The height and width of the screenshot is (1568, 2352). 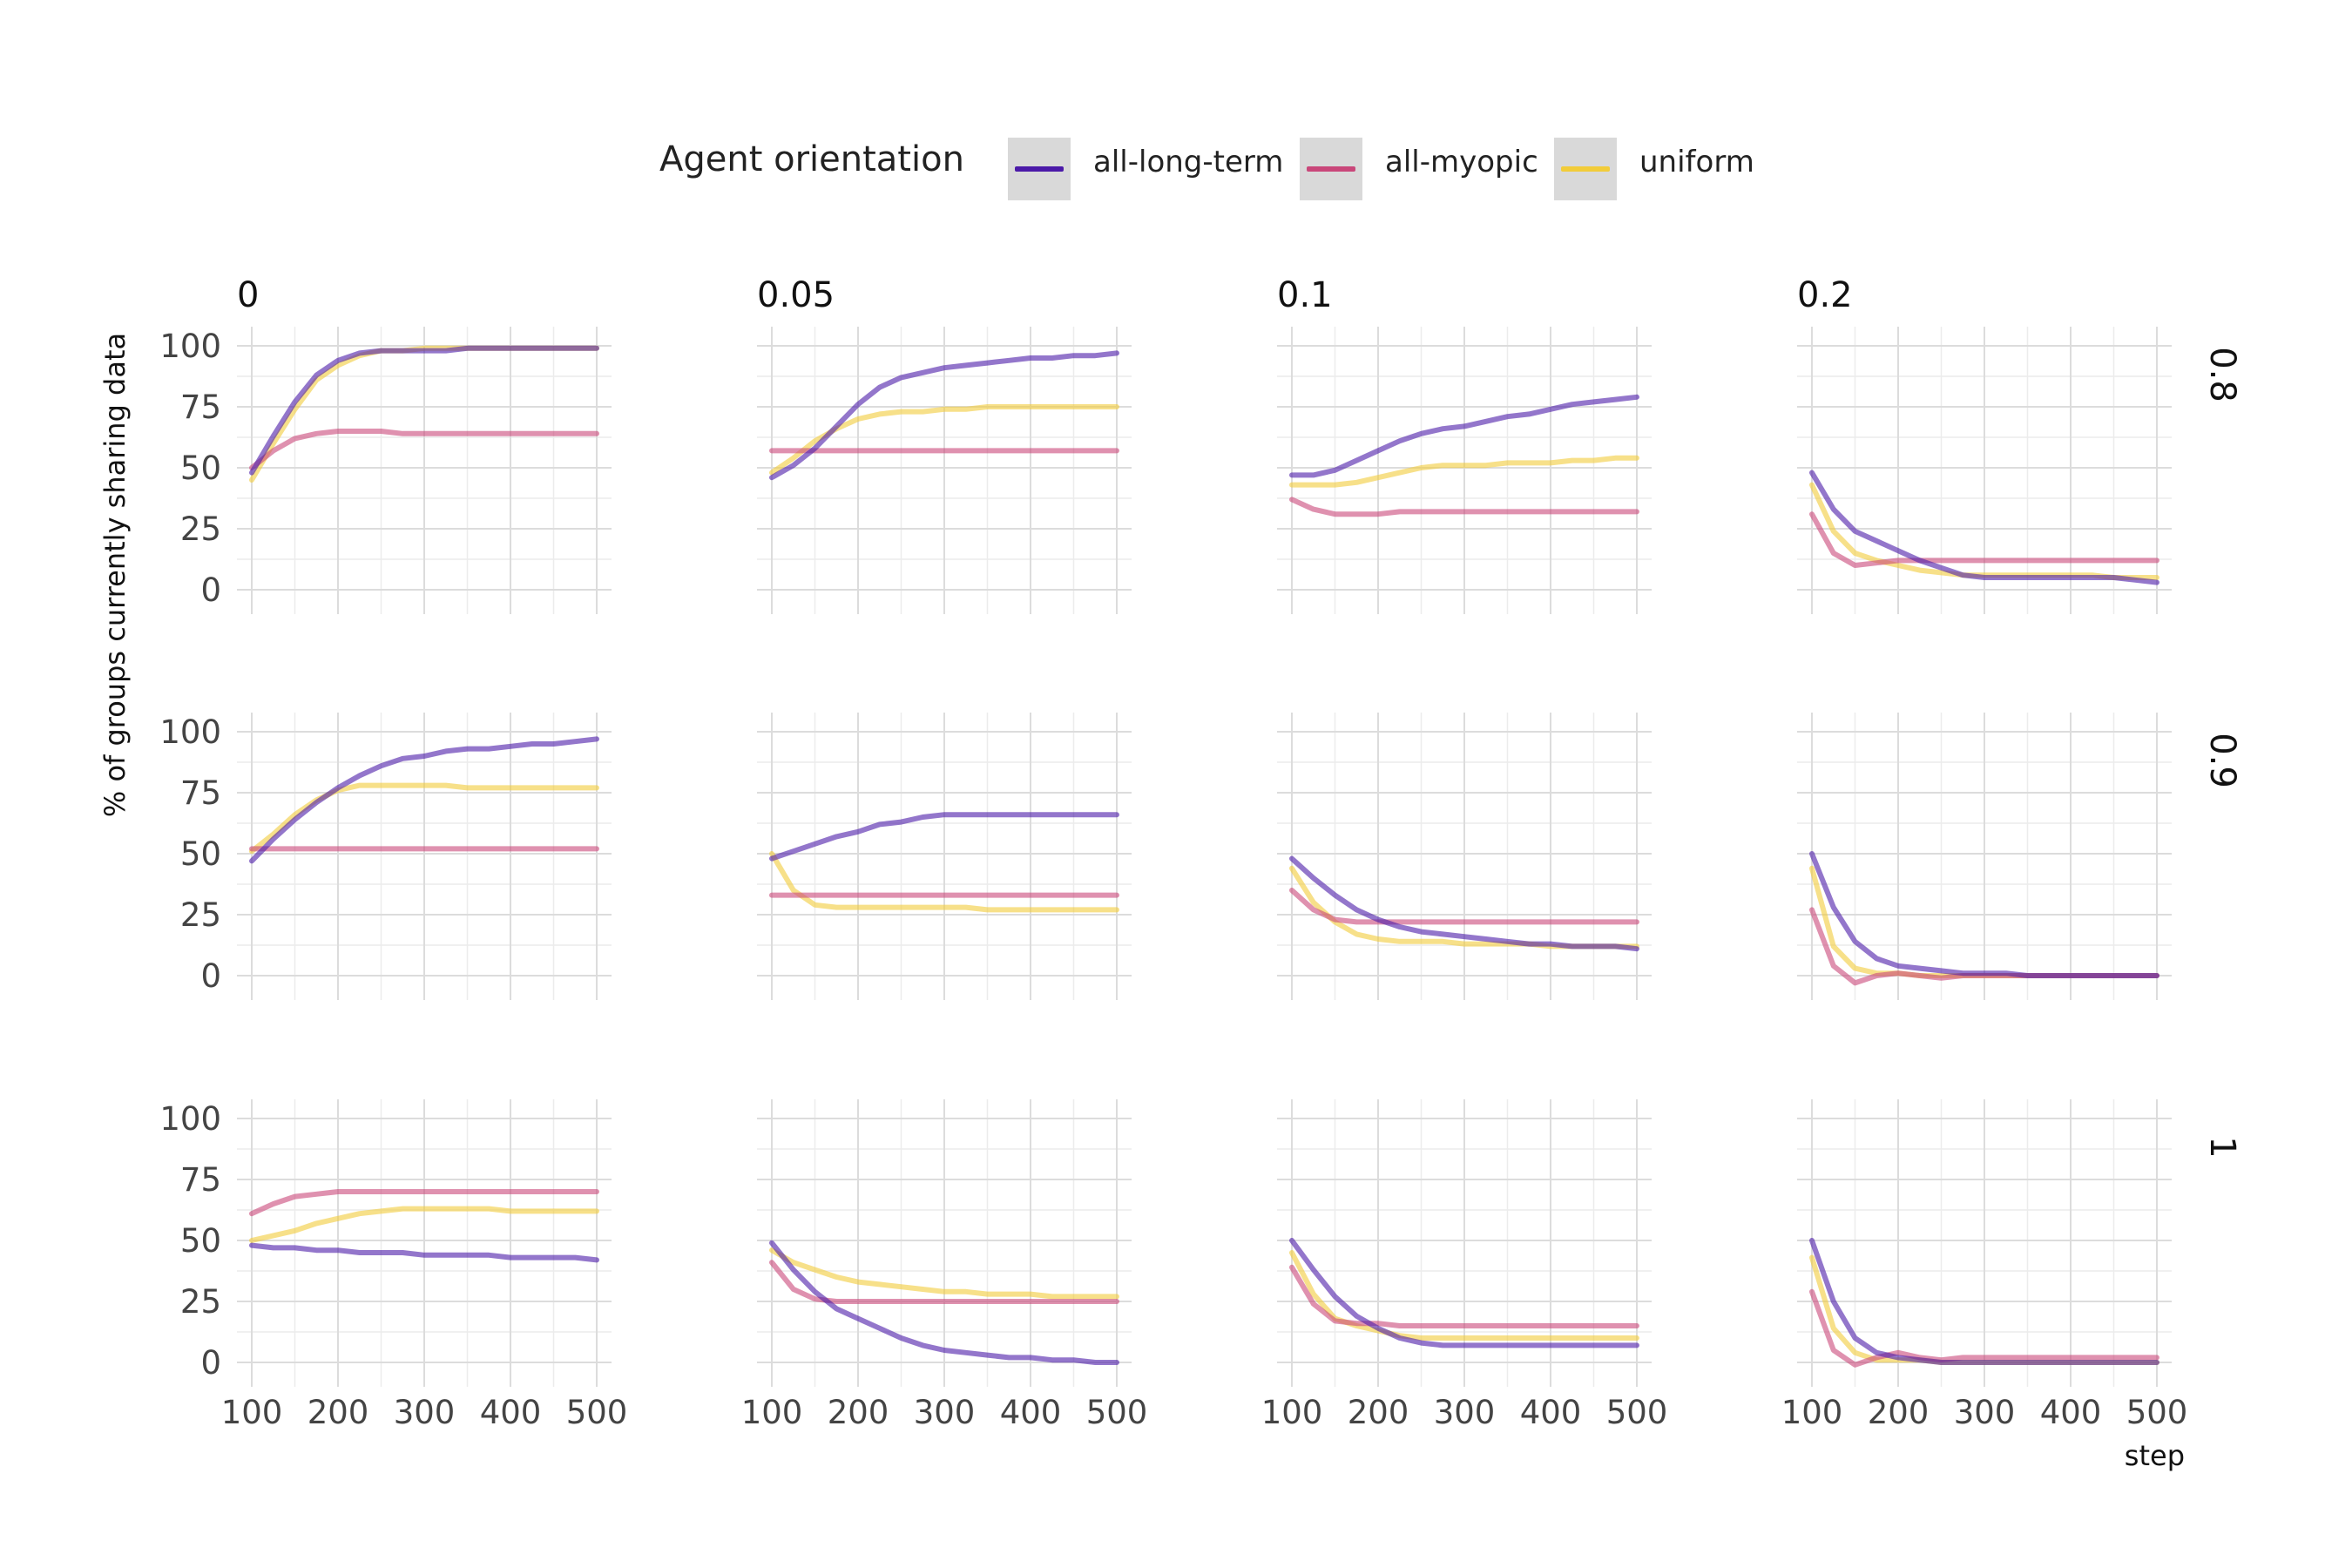 I want to click on legend-label-all-long-term: all-long-term, so click(x=1188, y=162).